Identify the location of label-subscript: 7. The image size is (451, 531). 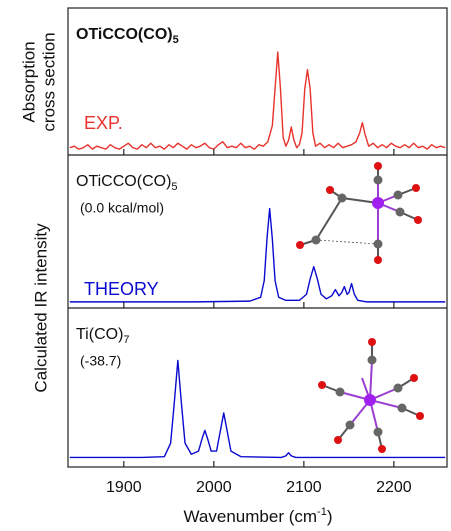
(126, 340).